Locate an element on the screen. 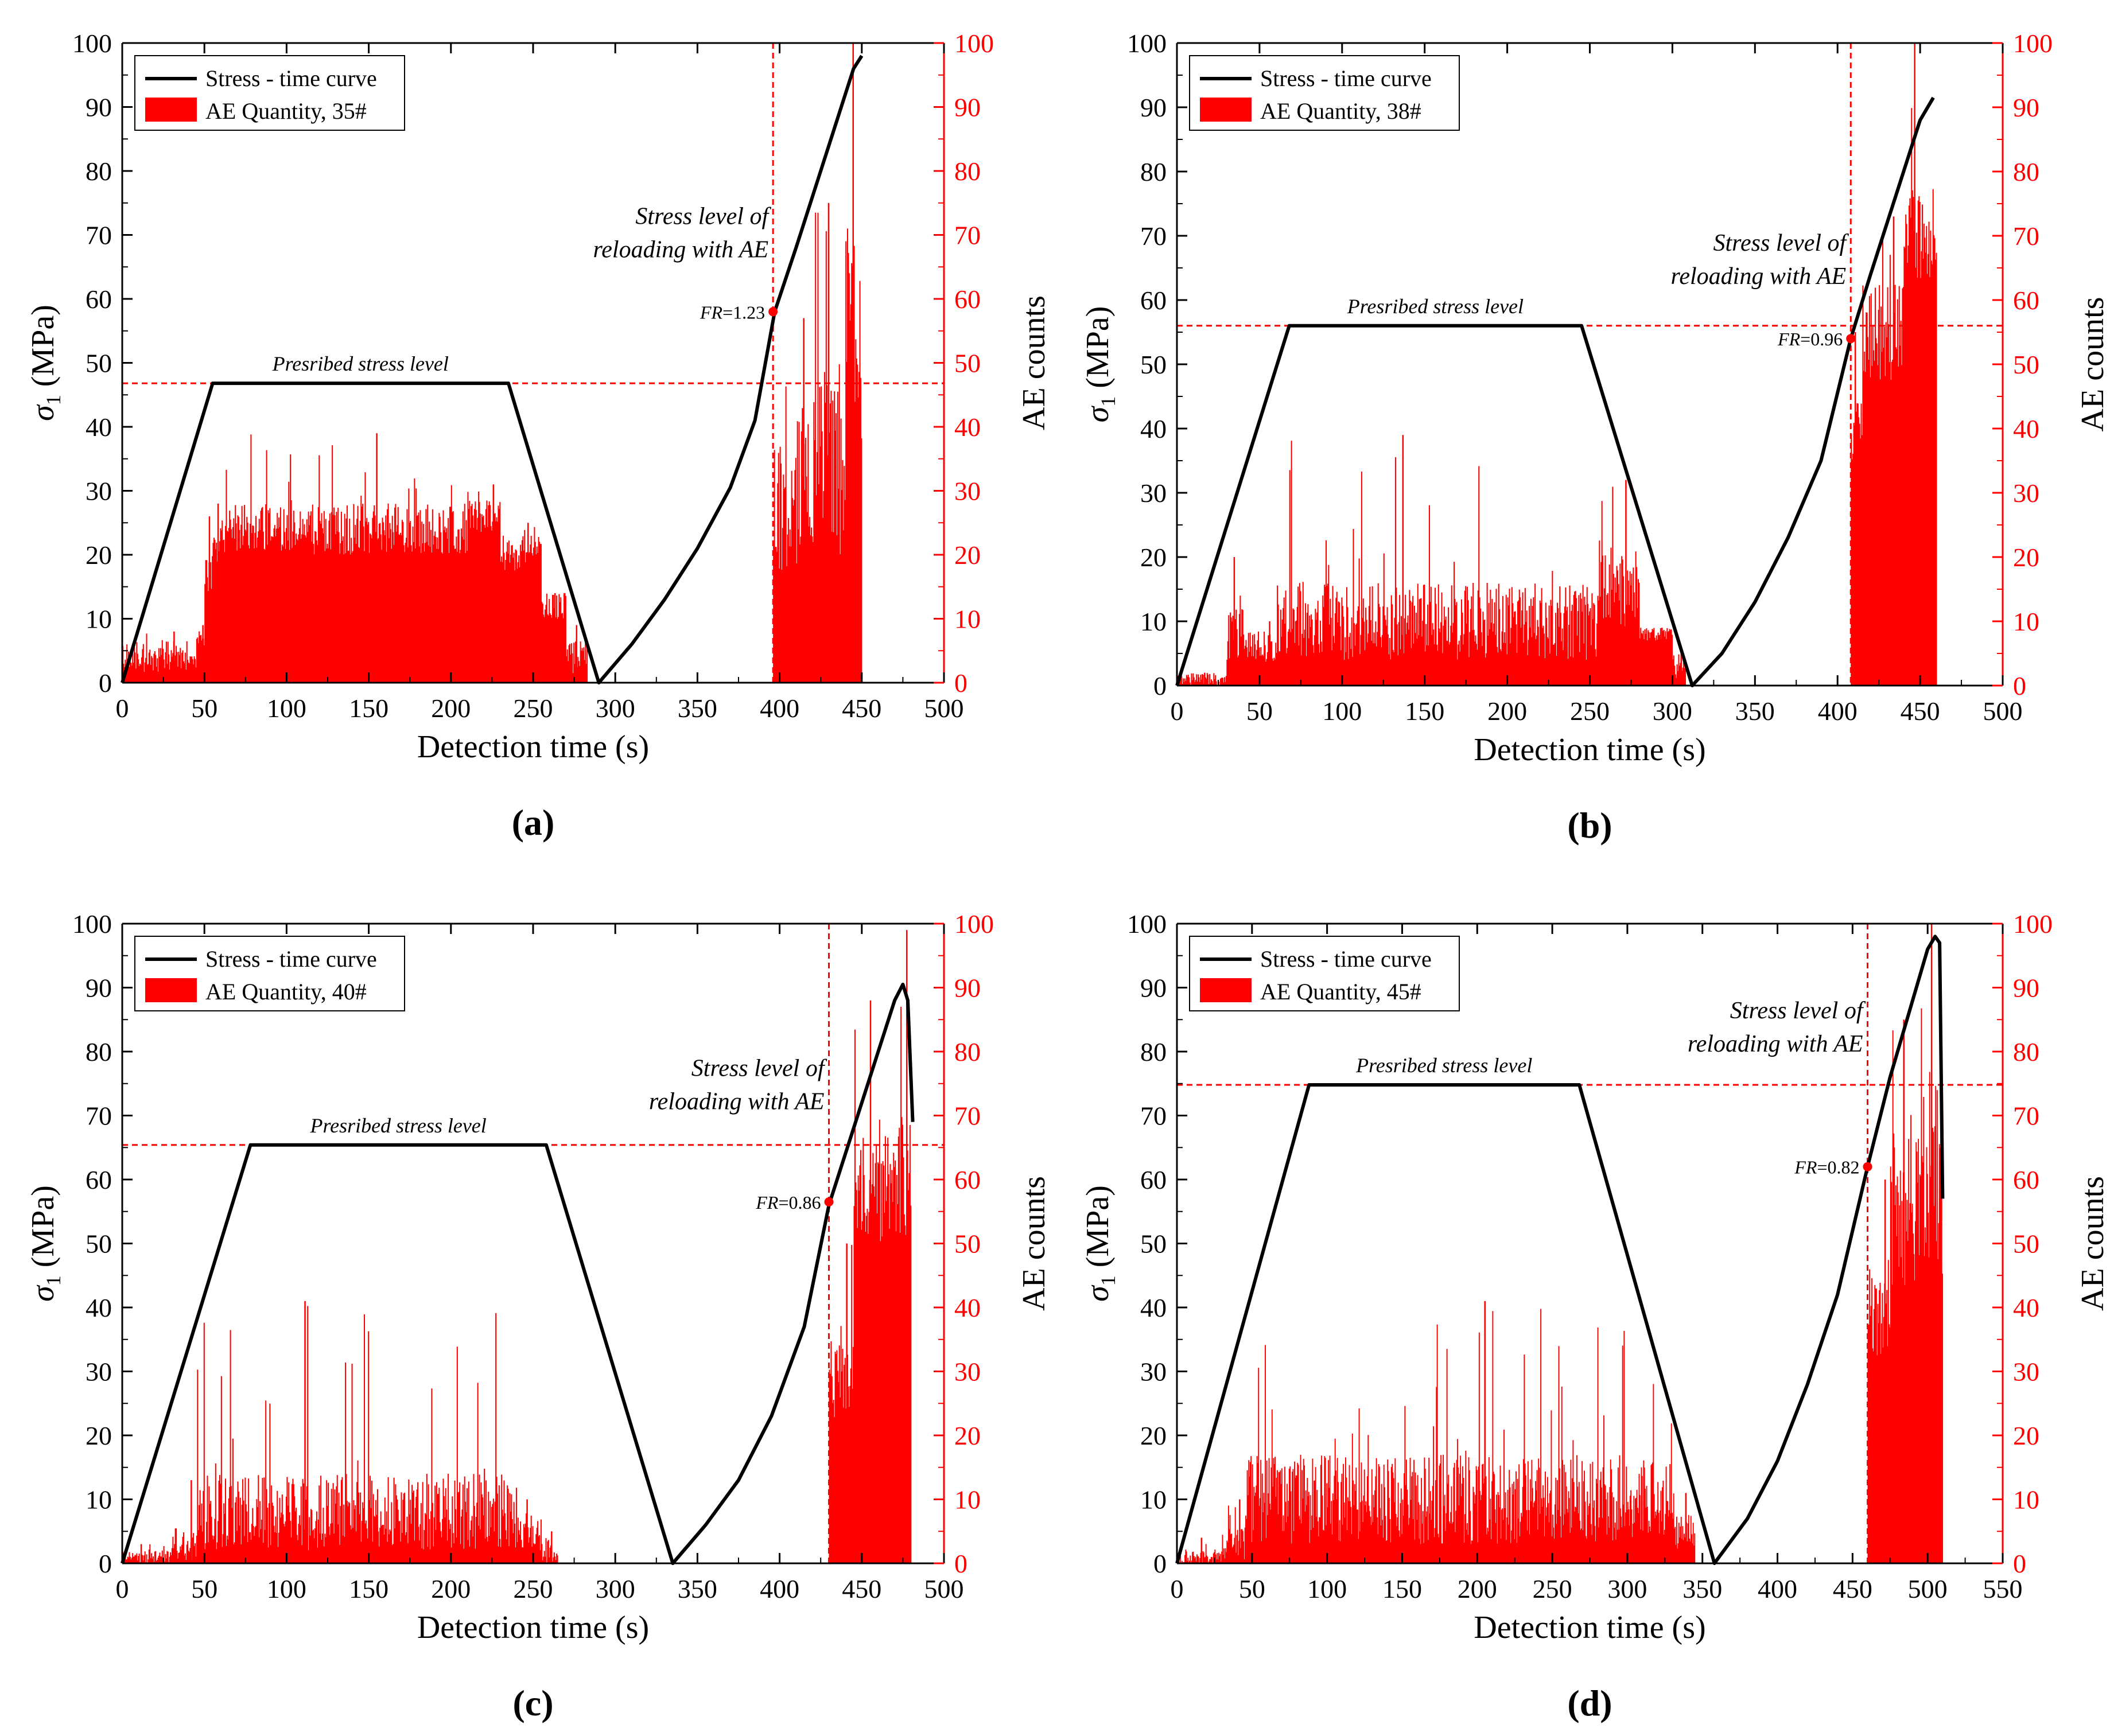 This screenshot has width=2110, height=1736. y-tick-label: 10 is located at coordinates (99, 1500).